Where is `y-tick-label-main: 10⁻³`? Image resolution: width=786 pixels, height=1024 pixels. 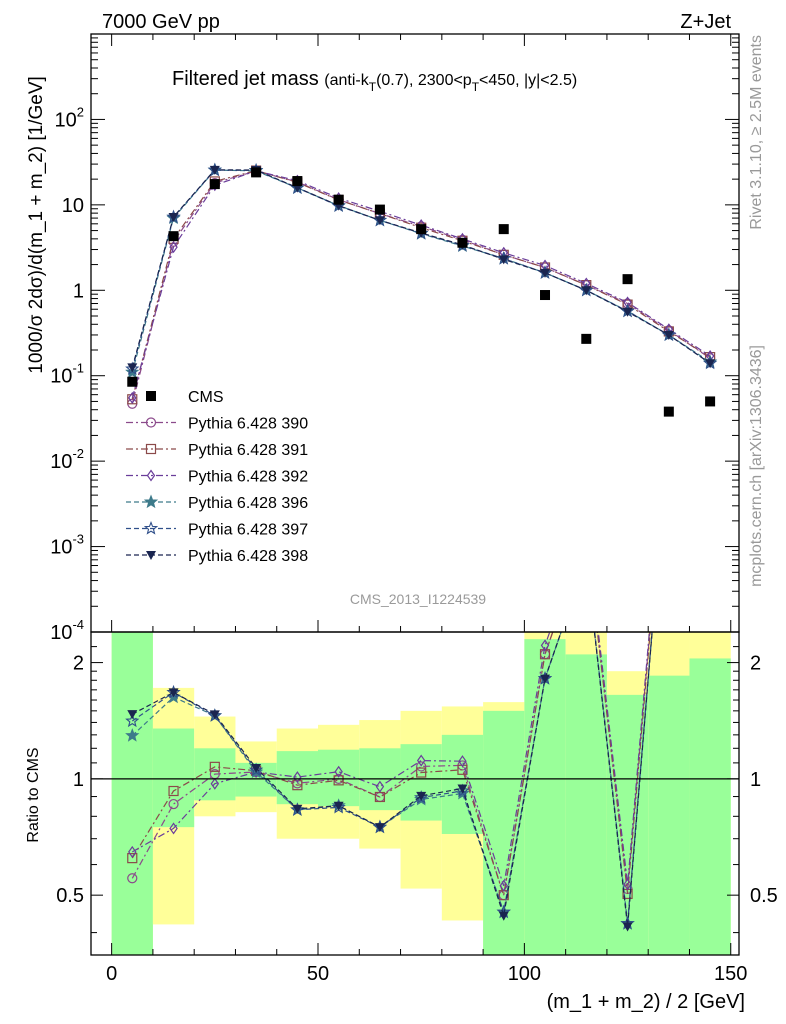 y-tick-label-main: 10⁻³ is located at coordinates (67, 545).